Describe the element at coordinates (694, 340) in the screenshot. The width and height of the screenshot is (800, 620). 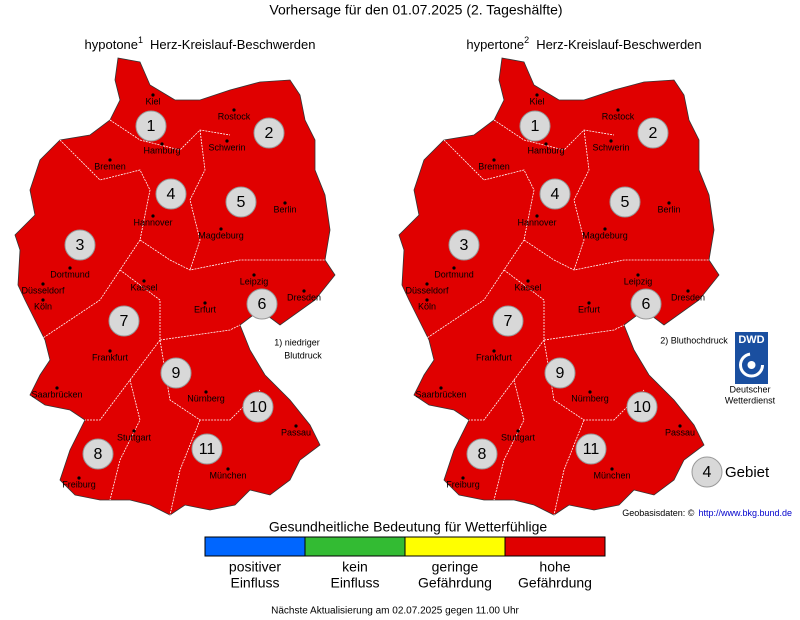
I see `footnote: 2) Bluthochdruck` at that location.